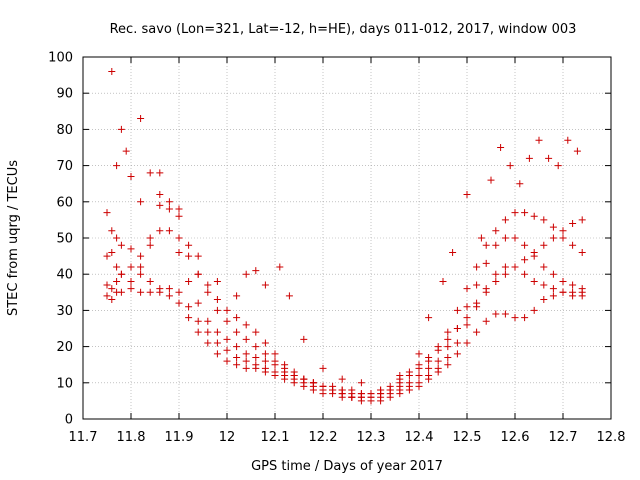 This screenshot has width=640, height=480. I want to click on y-tick-label: 30, so click(64, 311).